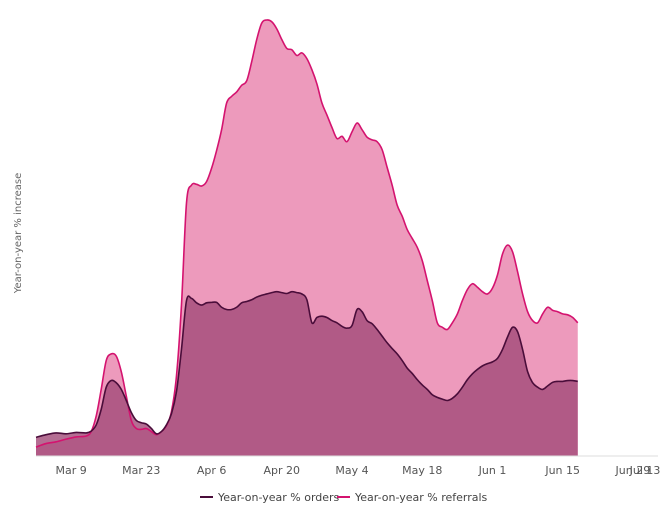 The height and width of the screenshot is (521, 667). What do you see at coordinates (212, 470) in the screenshot?
I see `x-tick-label: Apr 6` at bounding box center [212, 470].